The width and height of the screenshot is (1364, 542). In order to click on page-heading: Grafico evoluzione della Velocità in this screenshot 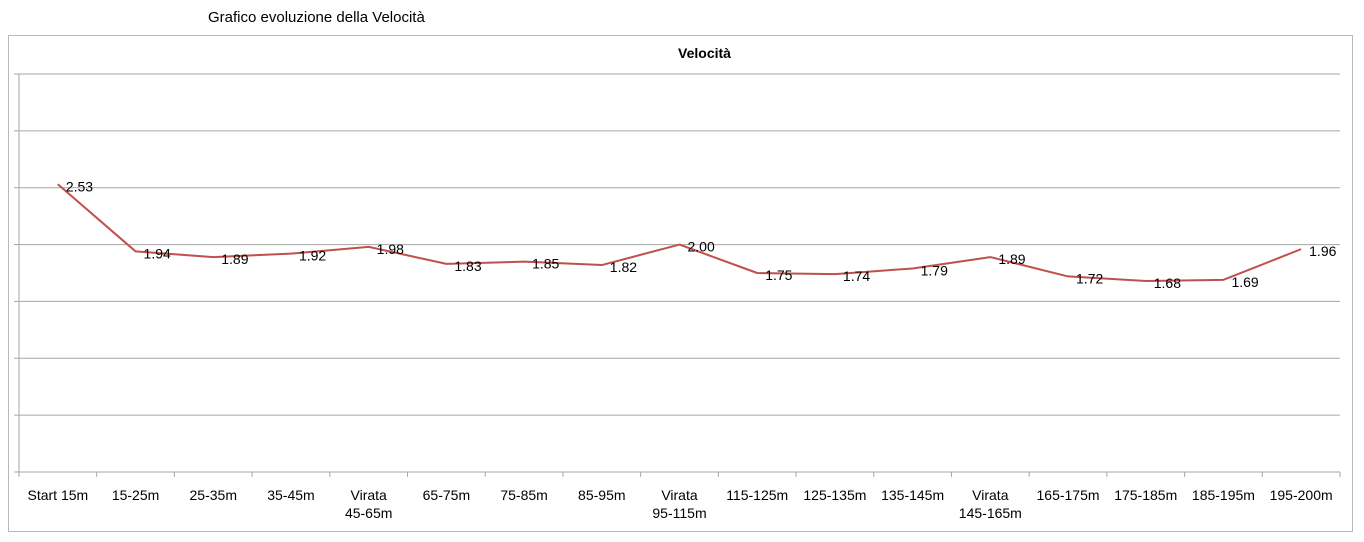, I will do `click(316, 17)`.